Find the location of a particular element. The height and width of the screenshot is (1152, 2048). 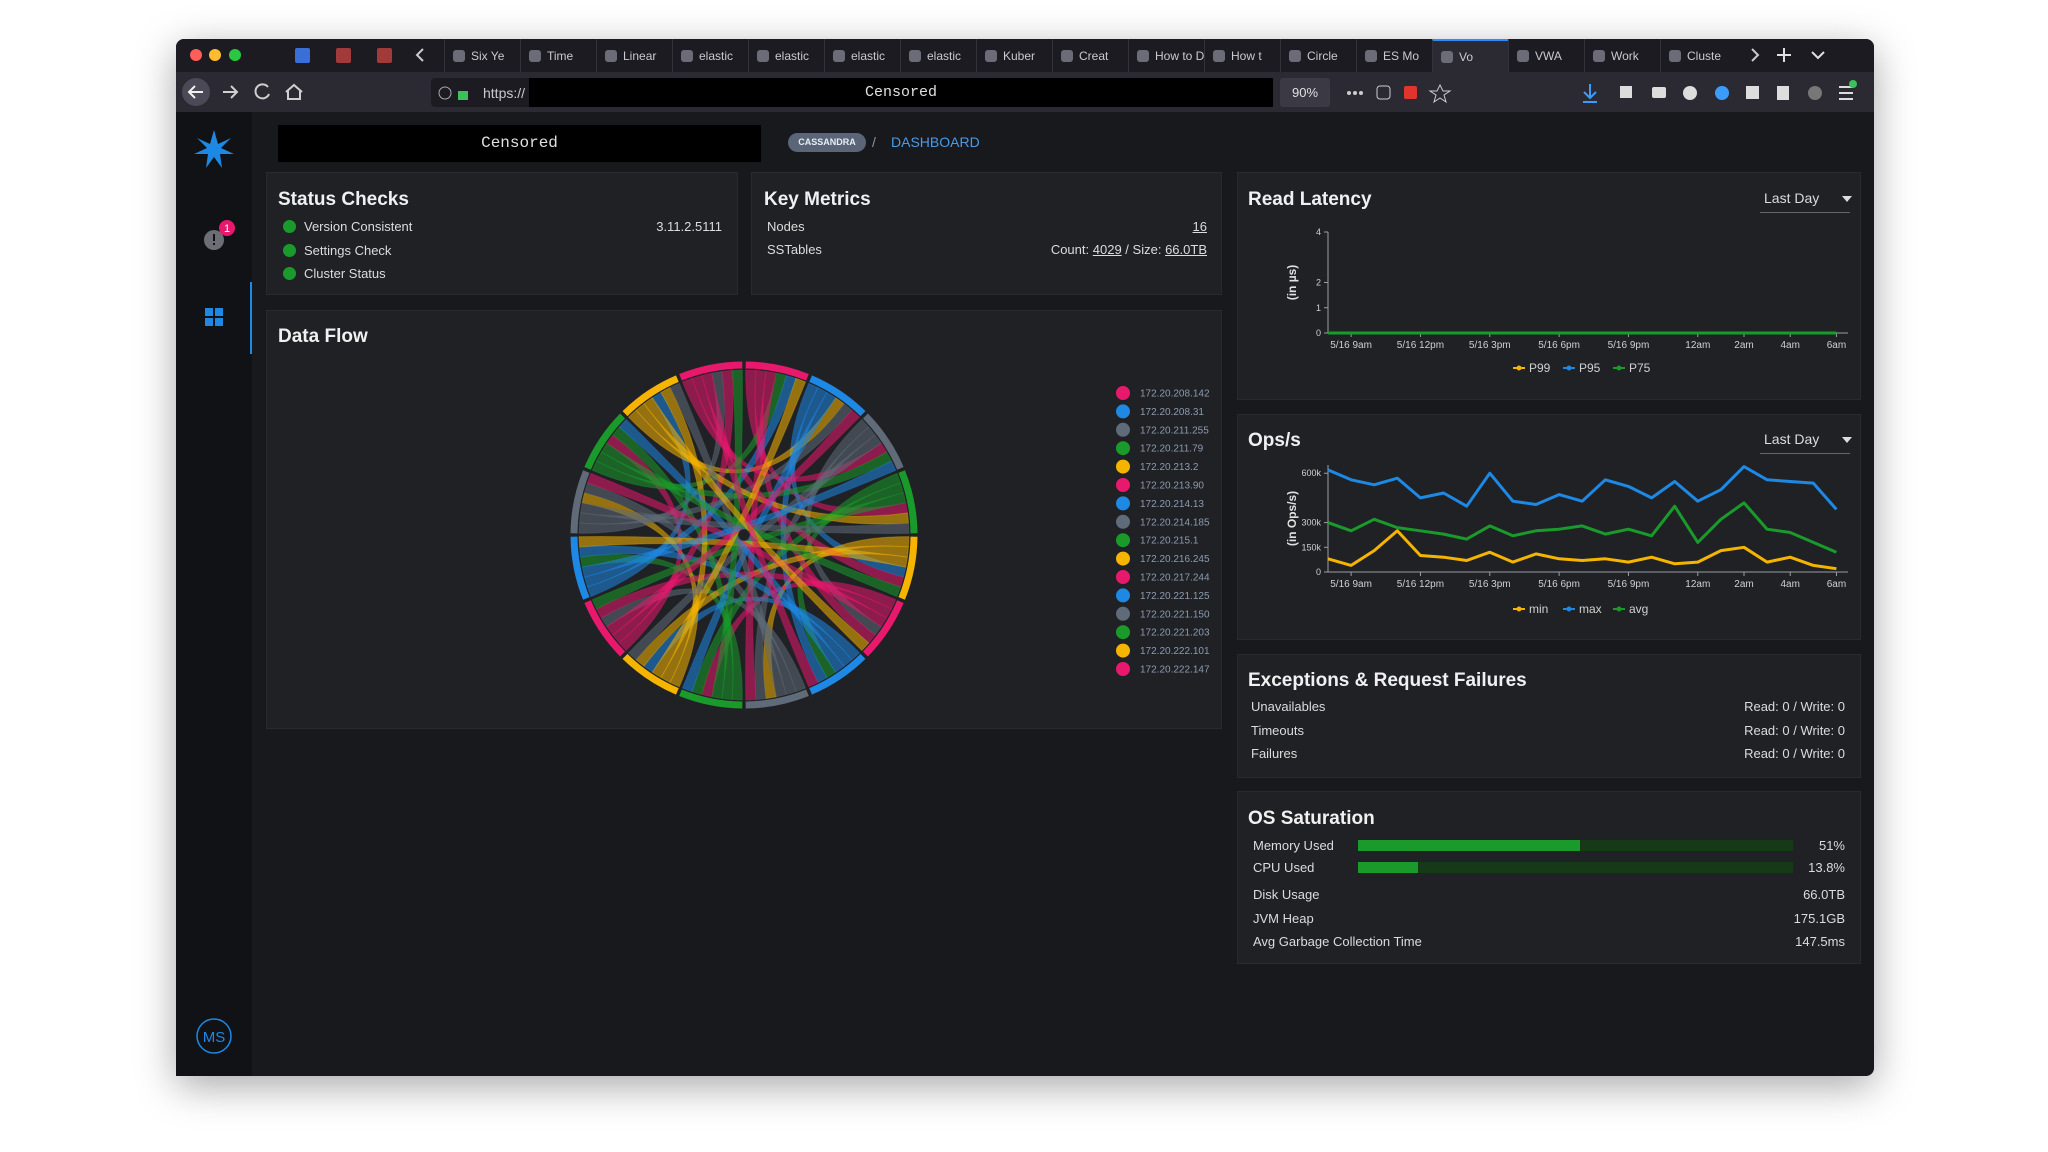

bar-track is located at coordinates (1575, 867).